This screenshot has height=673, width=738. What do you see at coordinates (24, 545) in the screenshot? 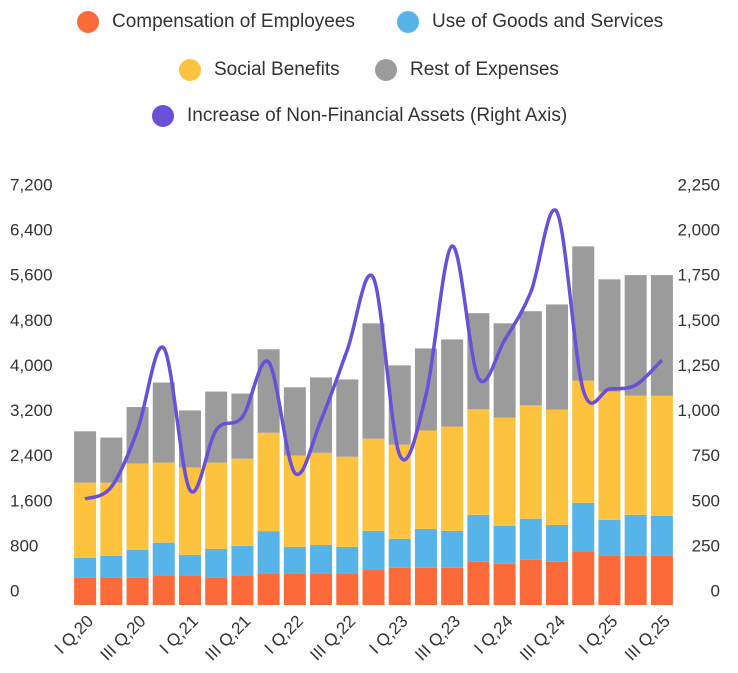
I see `y-tick-label: 800` at bounding box center [24, 545].